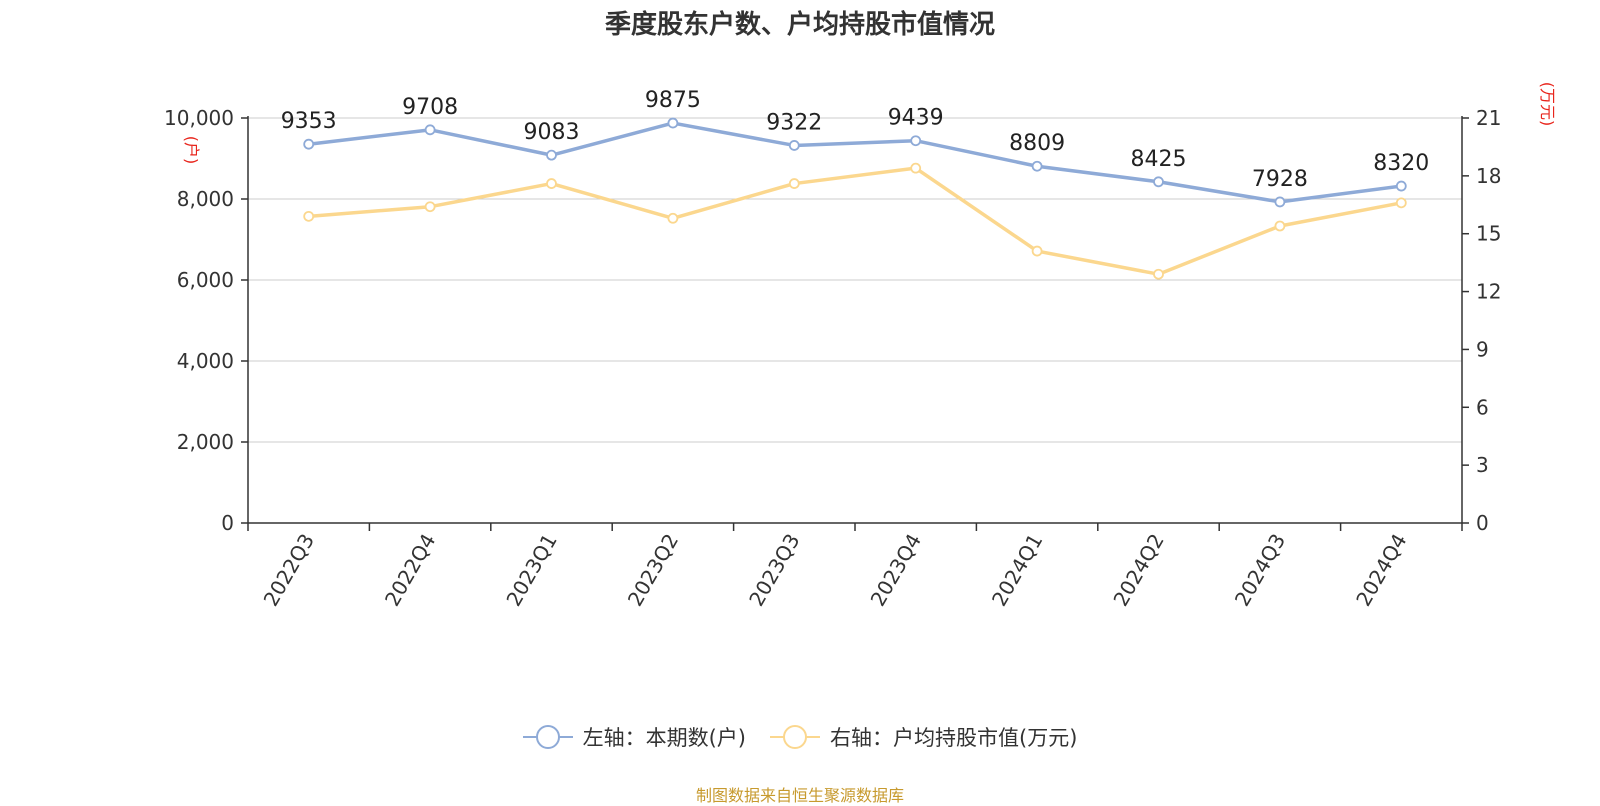  What do you see at coordinates (799, 25) in the screenshot?
I see `chart-title: 季度股东户数、户均持股市值情况` at bounding box center [799, 25].